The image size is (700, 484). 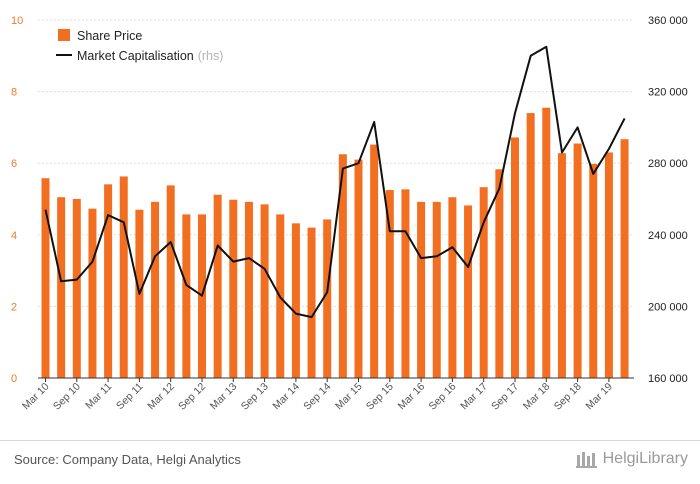 What do you see at coordinates (14, 93) in the screenshot?
I see `left-axis-tick-label: 8` at bounding box center [14, 93].